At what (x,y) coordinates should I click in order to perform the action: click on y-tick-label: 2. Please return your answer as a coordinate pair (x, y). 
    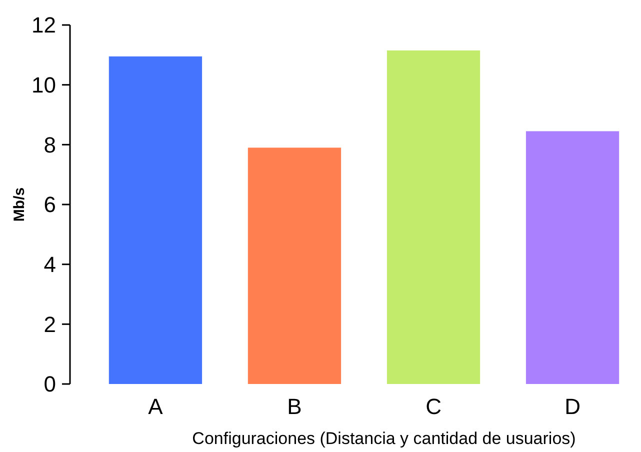
    Looking at the image, I should click on (50, 324).